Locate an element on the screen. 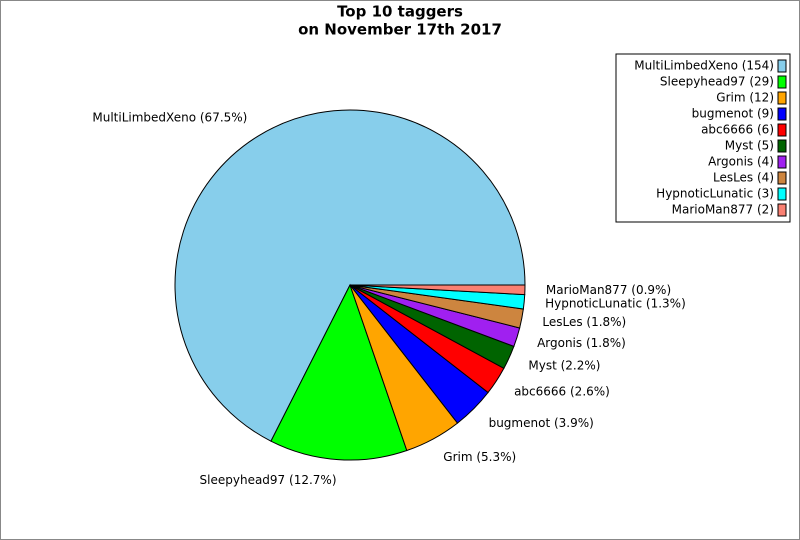  slice-label: HypnoticLunatic (1.3%) is located at coordinates (615, 303).